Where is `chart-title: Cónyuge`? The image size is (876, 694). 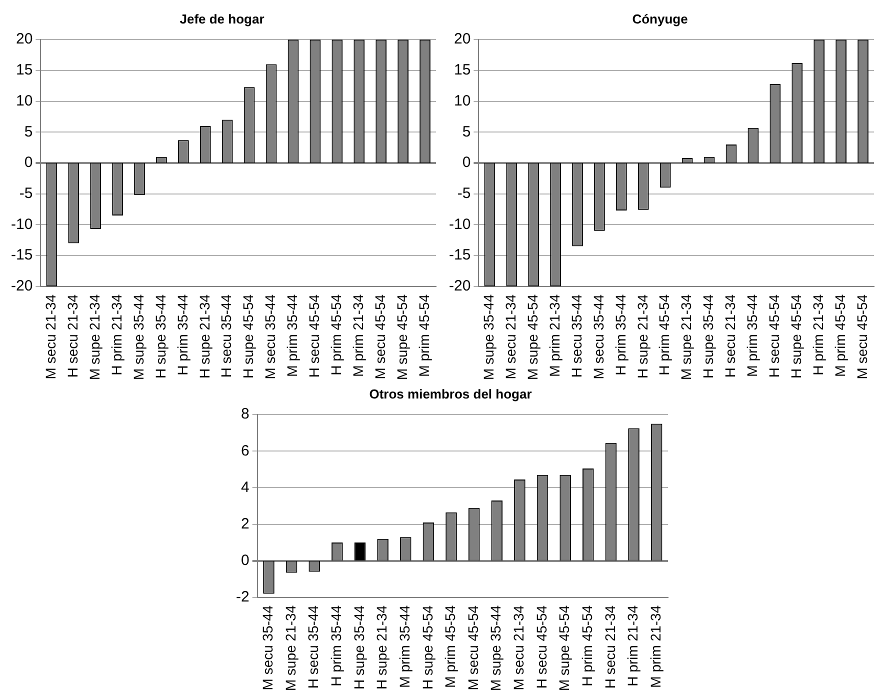
chart-title: Cónyuge is located at coordinates (660, 18).